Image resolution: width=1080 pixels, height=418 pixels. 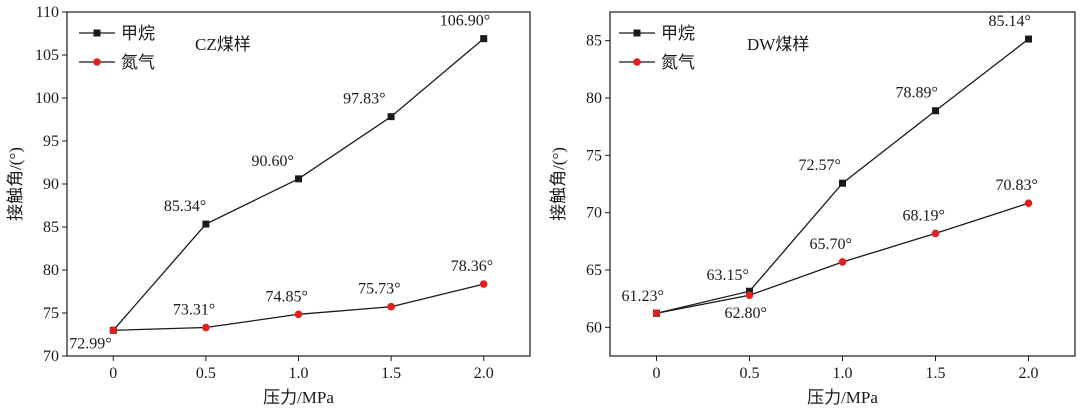 What do you see at coordinates (1017, 185) in the screenshot?
I see `data-label: 70.83°` at bounding box center [1017, 185].